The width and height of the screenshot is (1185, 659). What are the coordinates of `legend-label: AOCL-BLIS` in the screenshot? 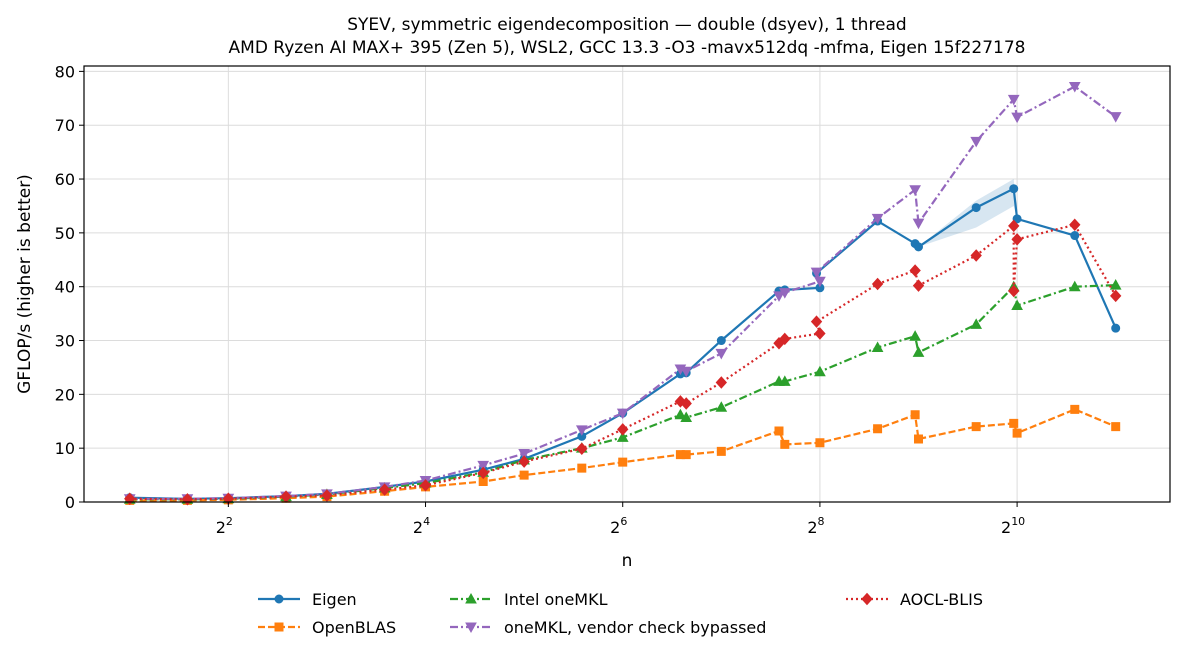 It's located at (941, 599).